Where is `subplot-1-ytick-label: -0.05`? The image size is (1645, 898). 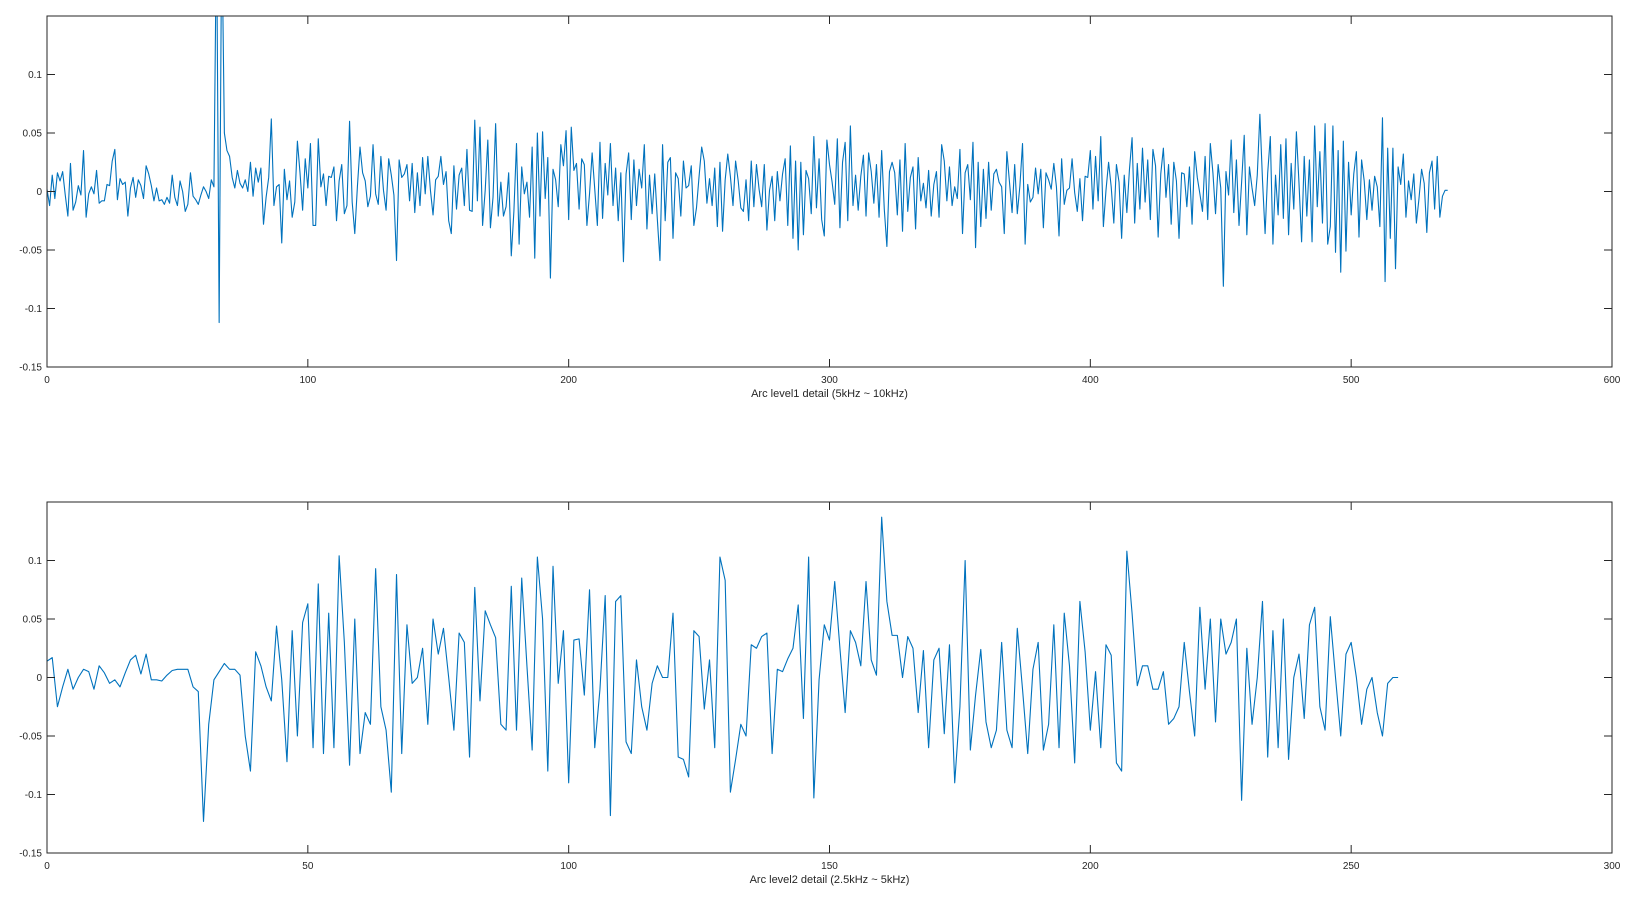 subplot-1-ytick-label: -0.05 is located at coordinates (30, 251).